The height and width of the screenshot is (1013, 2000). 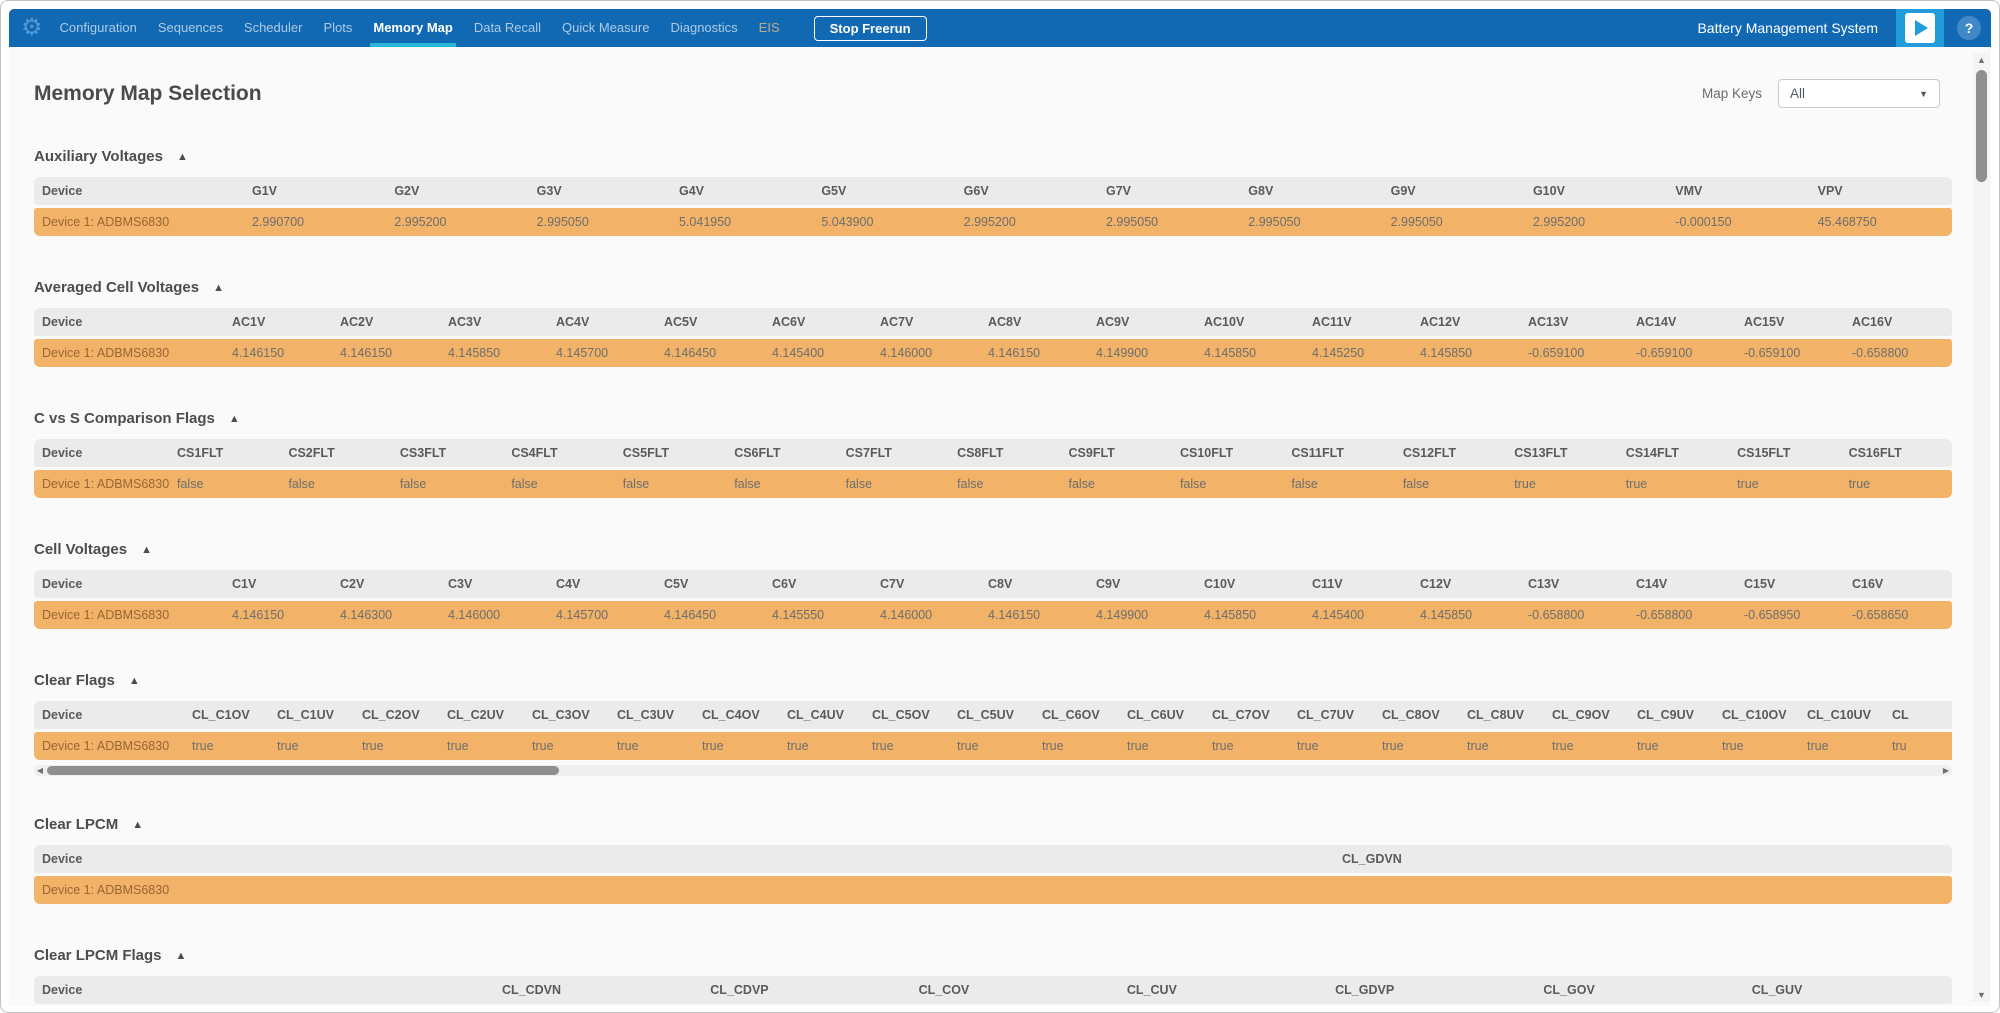 I want to click on table-cell: -0.658950, so click(x=1790, y=615).